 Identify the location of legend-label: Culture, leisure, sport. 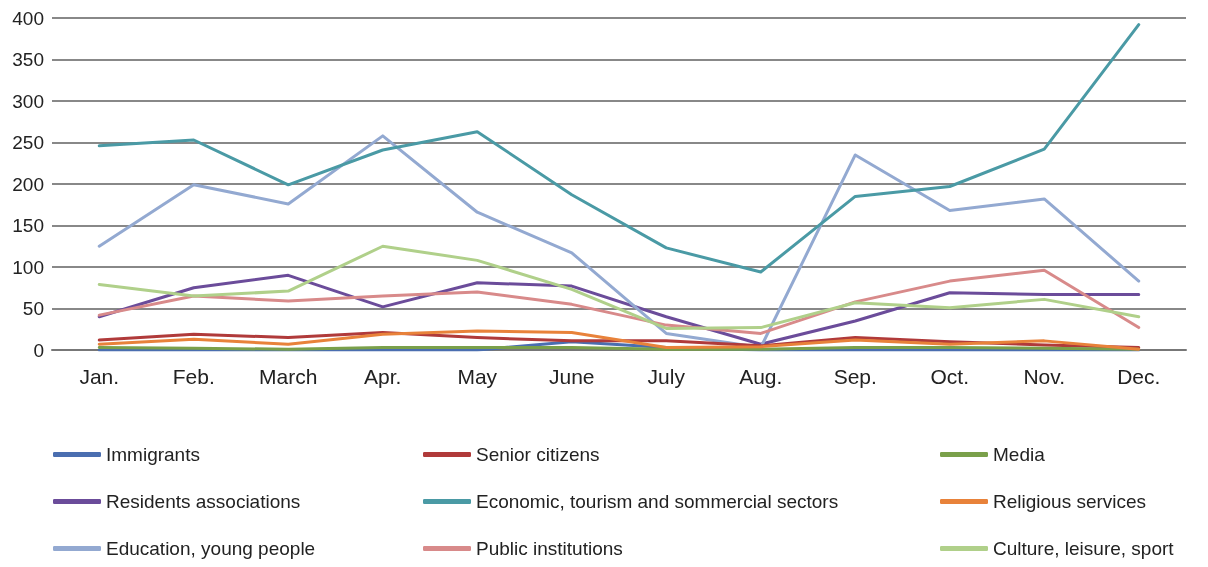
(1084, 548).